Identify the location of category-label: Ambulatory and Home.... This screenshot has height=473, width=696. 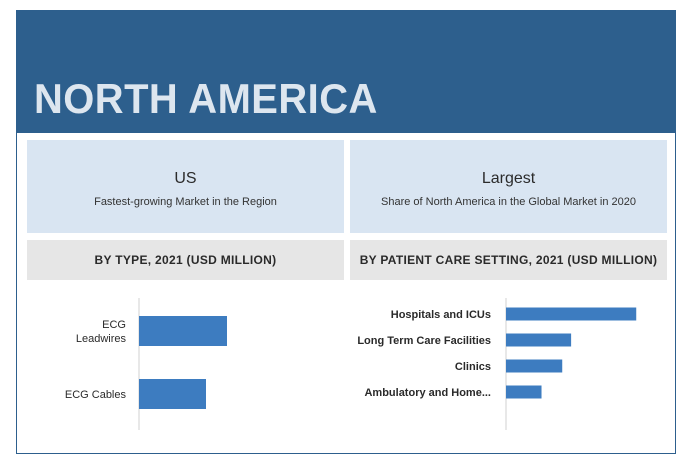
(427, 393).